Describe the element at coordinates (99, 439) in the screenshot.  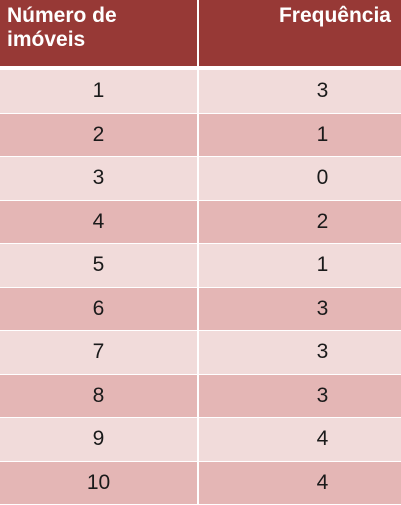
I see `cell-imoveis: 9` at that location.